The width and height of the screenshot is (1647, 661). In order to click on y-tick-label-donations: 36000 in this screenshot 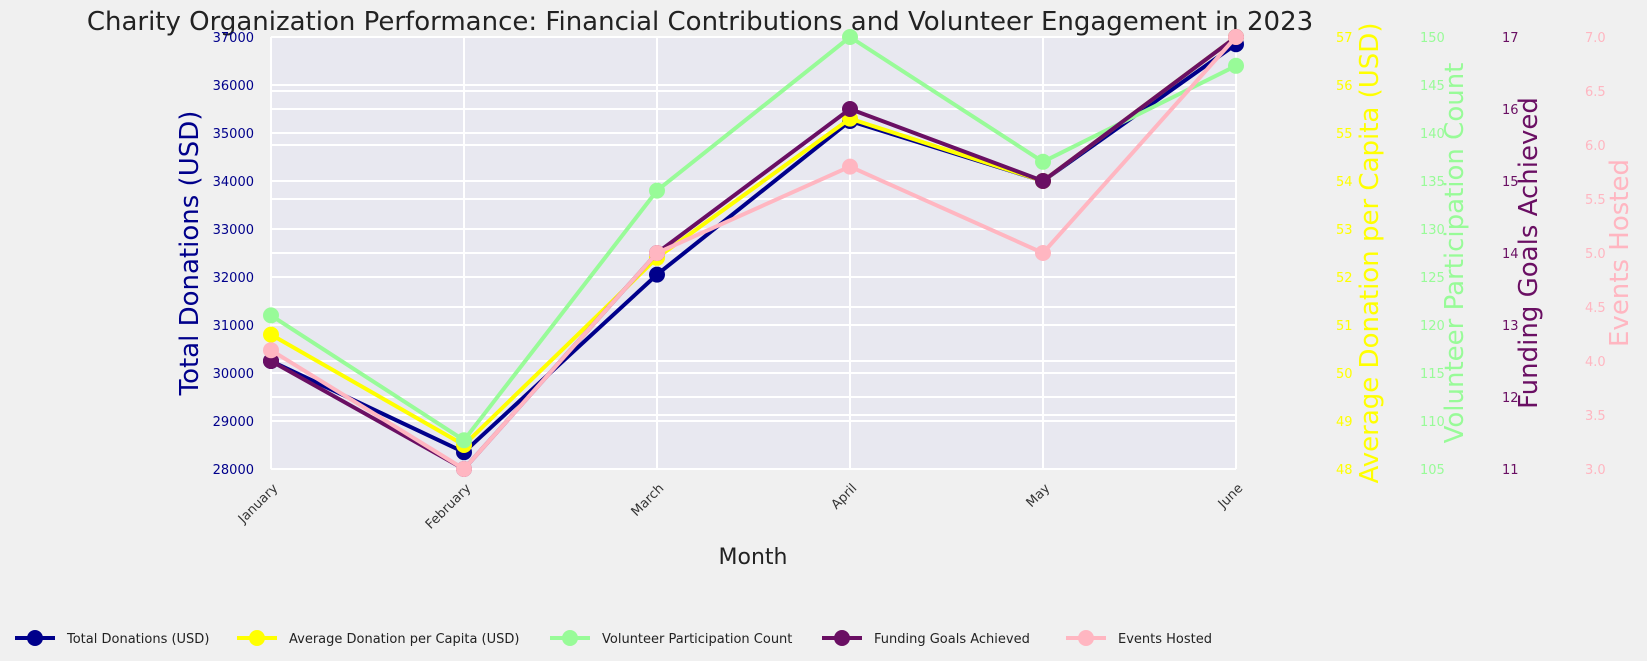, I will do `click(233, 86)`.